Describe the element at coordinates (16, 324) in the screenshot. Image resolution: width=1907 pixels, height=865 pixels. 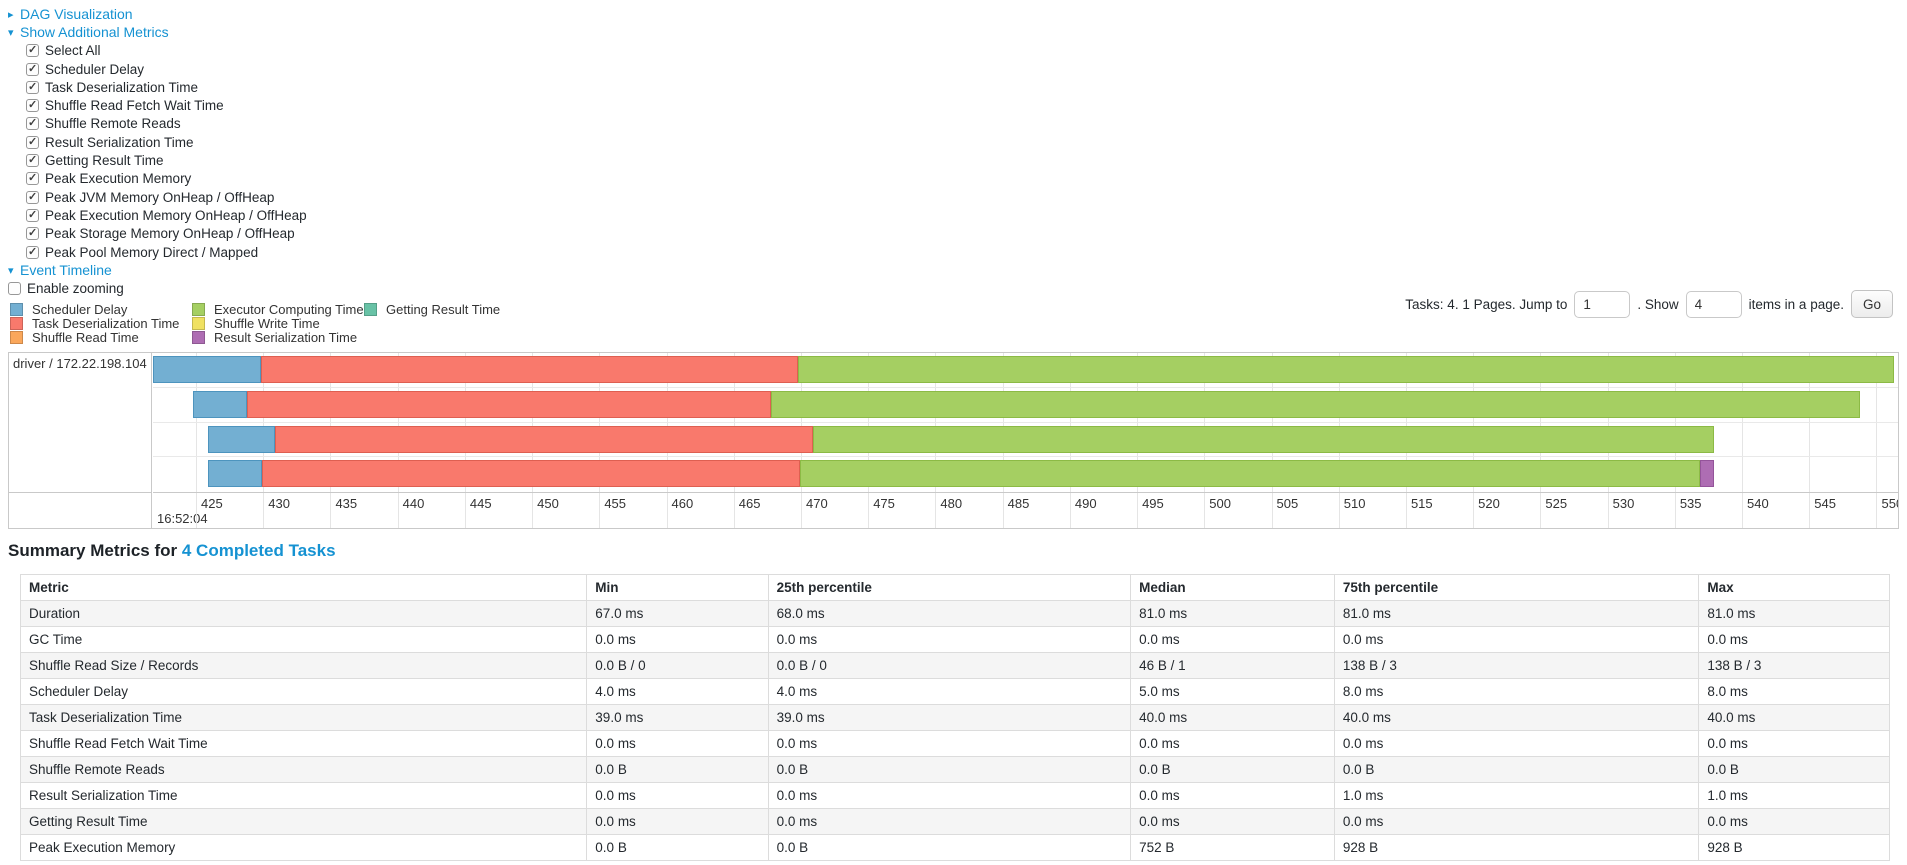
I see `task-deserialization-legend-swatch` at that location.